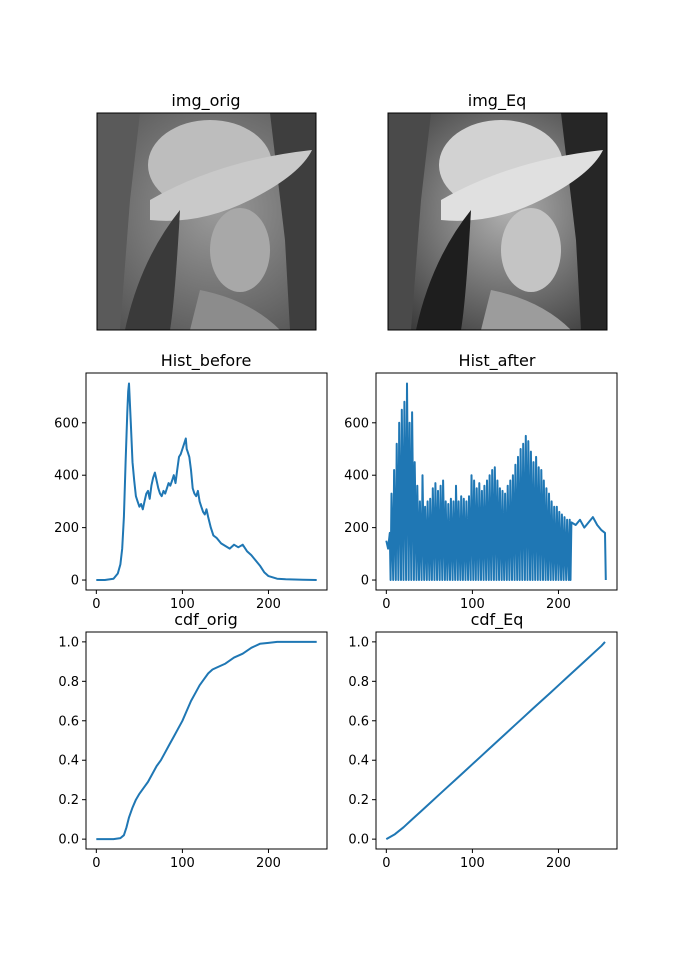  I want to click on cdf-eq-title: cdf_Eq, so click(497, 620).